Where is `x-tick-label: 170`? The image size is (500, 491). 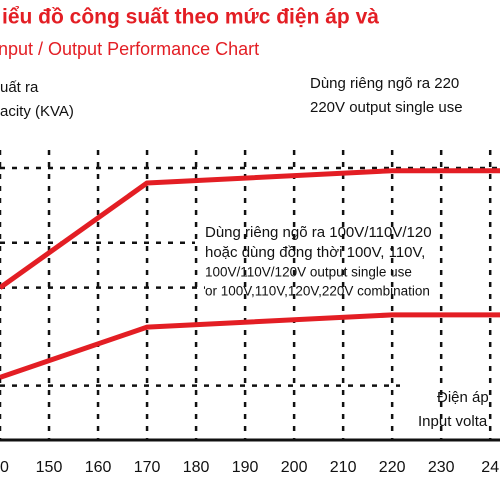
x-tick-label: 170 is located at coordinates (147, 467).